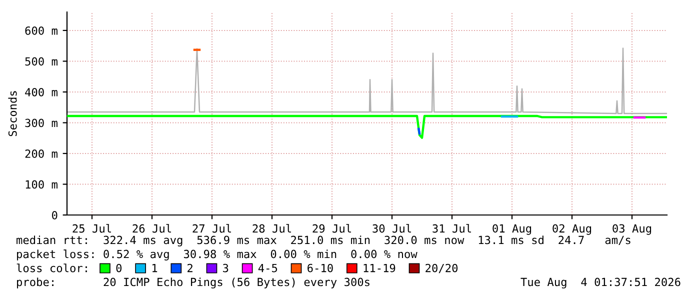 This screenshot has width=697, height=297. What do you see at coordinates (632, 229) in the screenshot?
I see `x-tick-label: 03 Aug` at bounding box center [632, 229].